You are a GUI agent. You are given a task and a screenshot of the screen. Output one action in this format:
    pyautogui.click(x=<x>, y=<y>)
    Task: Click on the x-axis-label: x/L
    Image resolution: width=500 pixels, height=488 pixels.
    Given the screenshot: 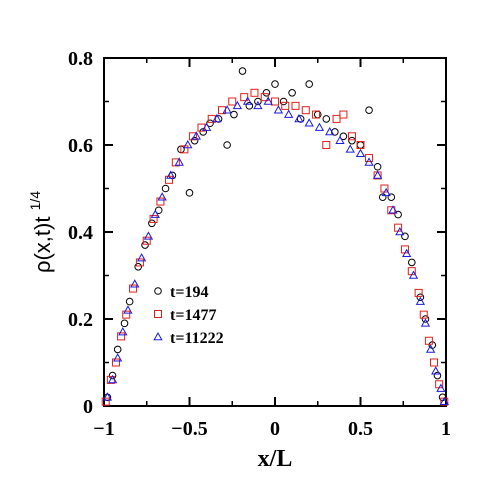 What is the action you would take?
    pyautogui.click(x=275, y=459)
    